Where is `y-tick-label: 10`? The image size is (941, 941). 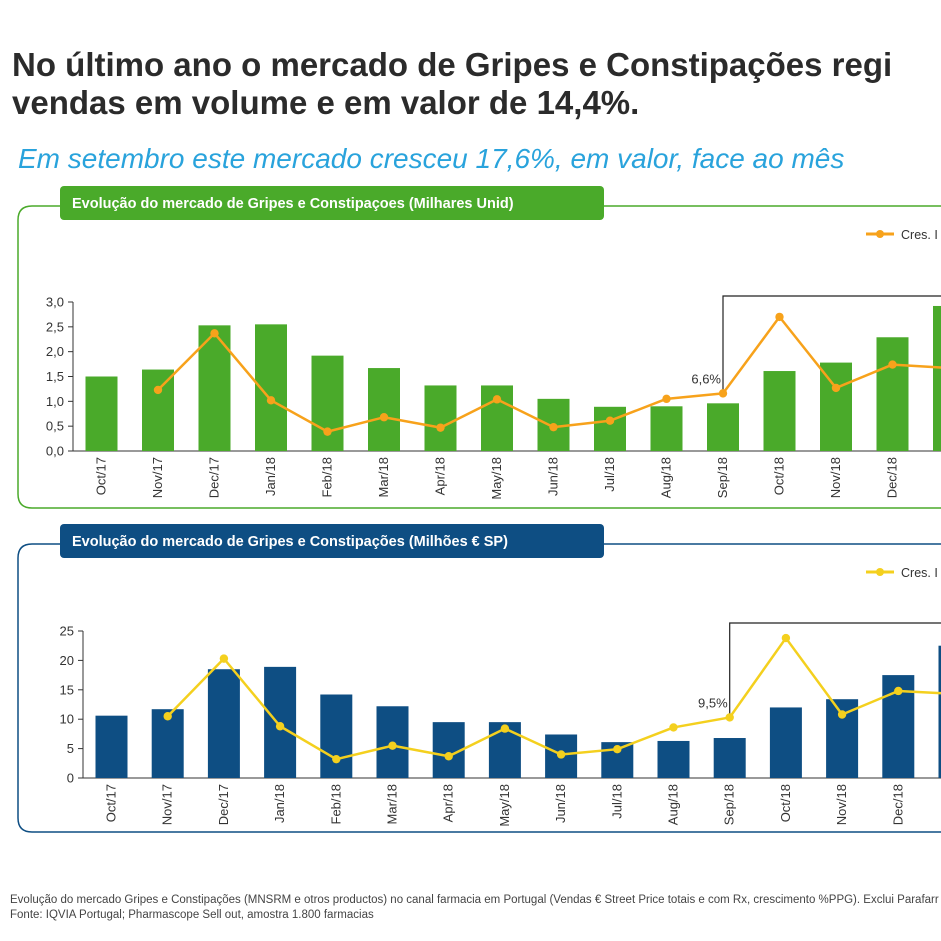 y-tick-label: 10 is located at coordinates (67, 719).